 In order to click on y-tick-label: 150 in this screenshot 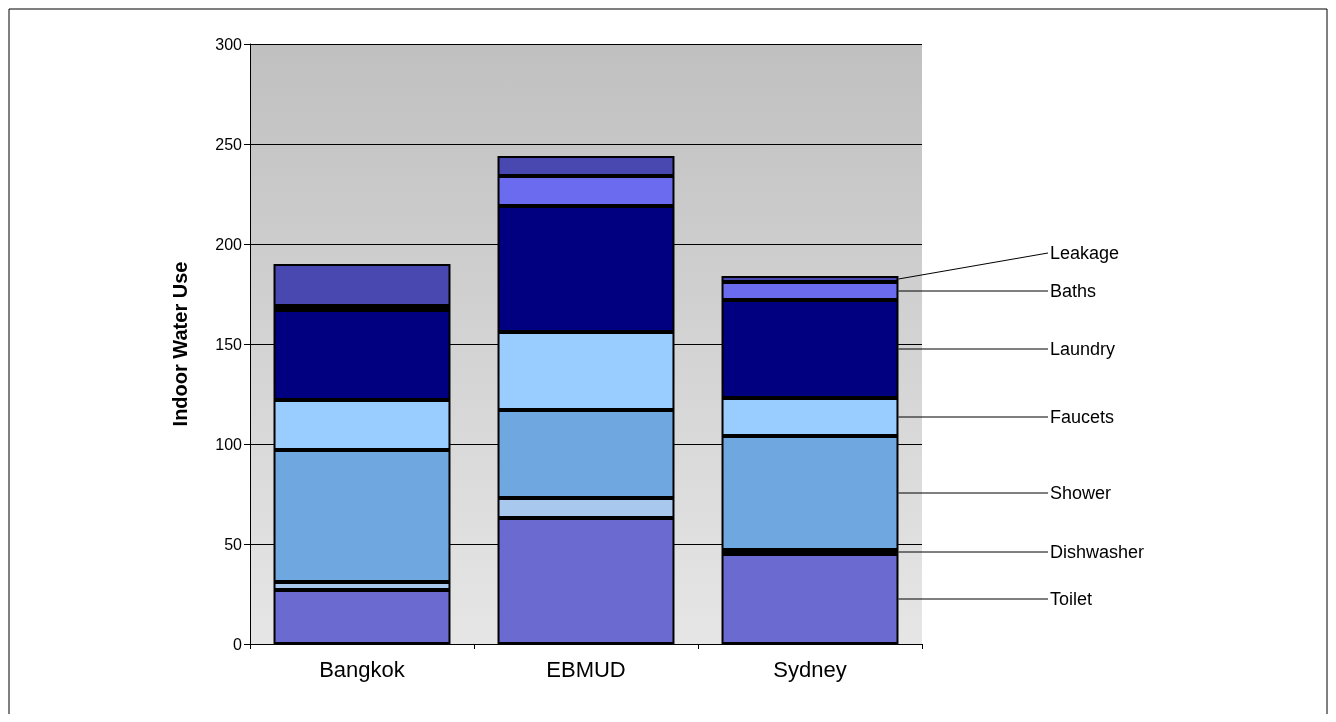, I will do `click(229, 344)`.